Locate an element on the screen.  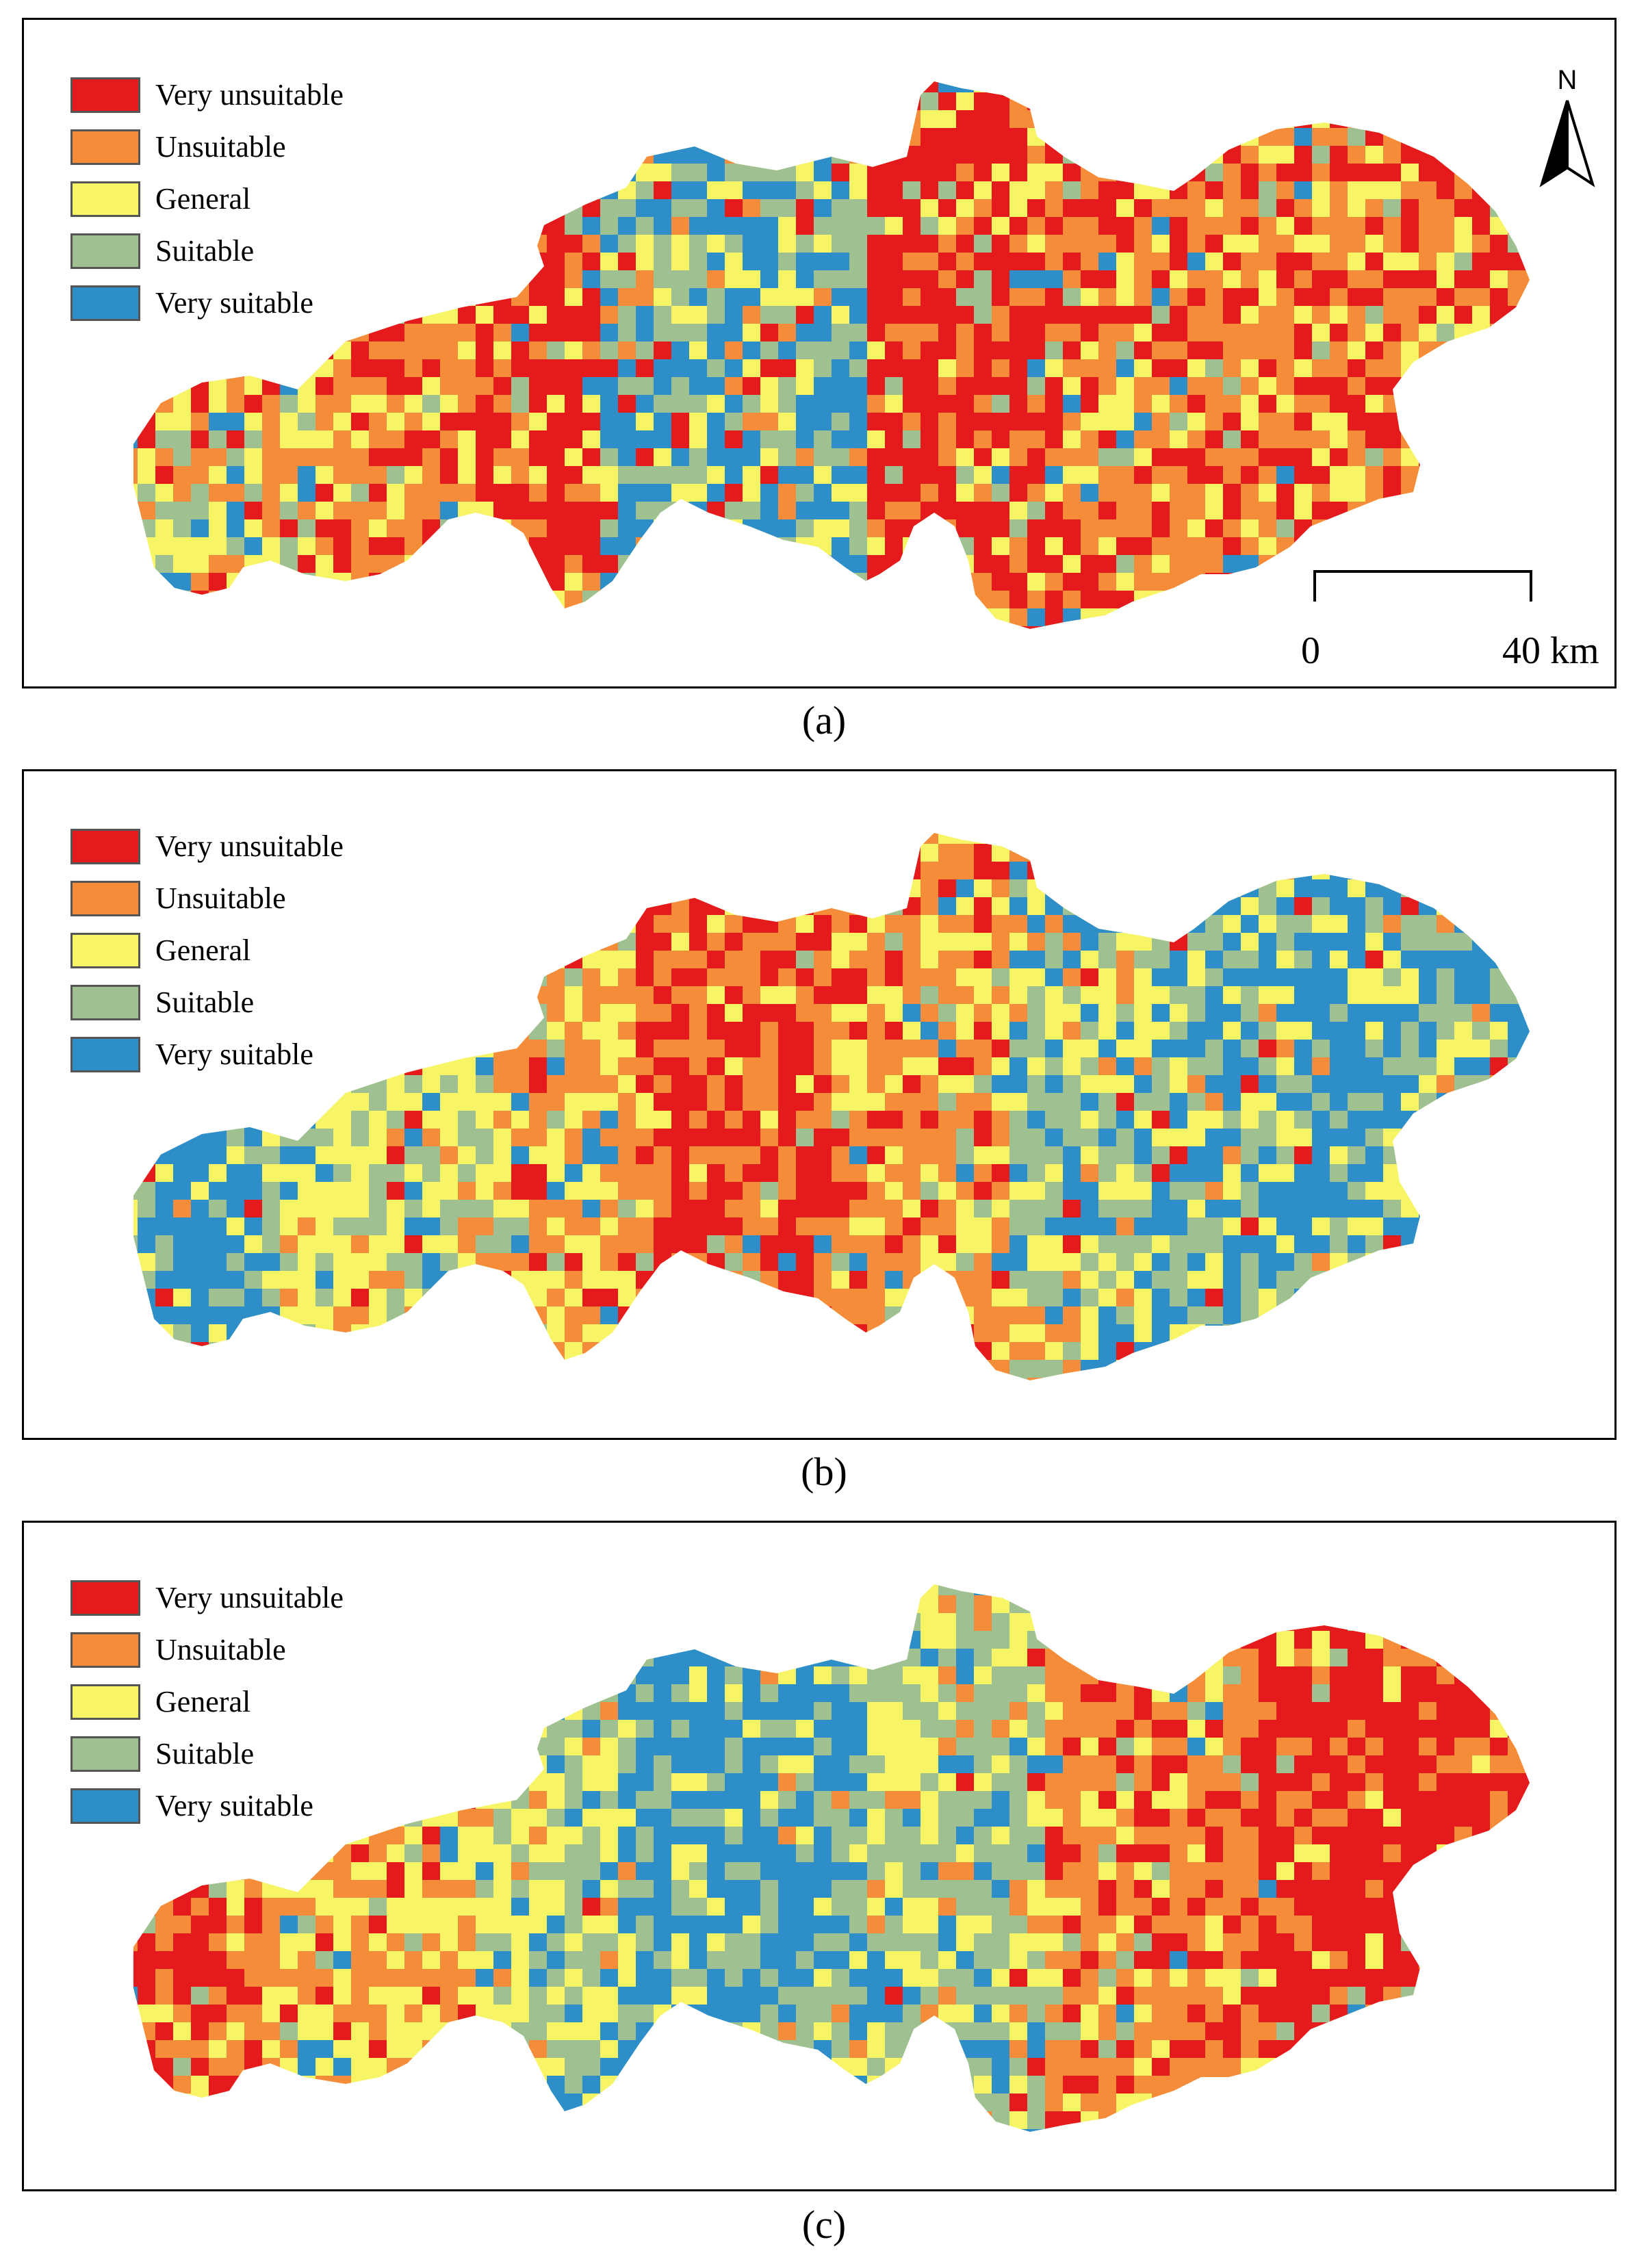
north-arrow-icon is located at coordinates (1567, 144).